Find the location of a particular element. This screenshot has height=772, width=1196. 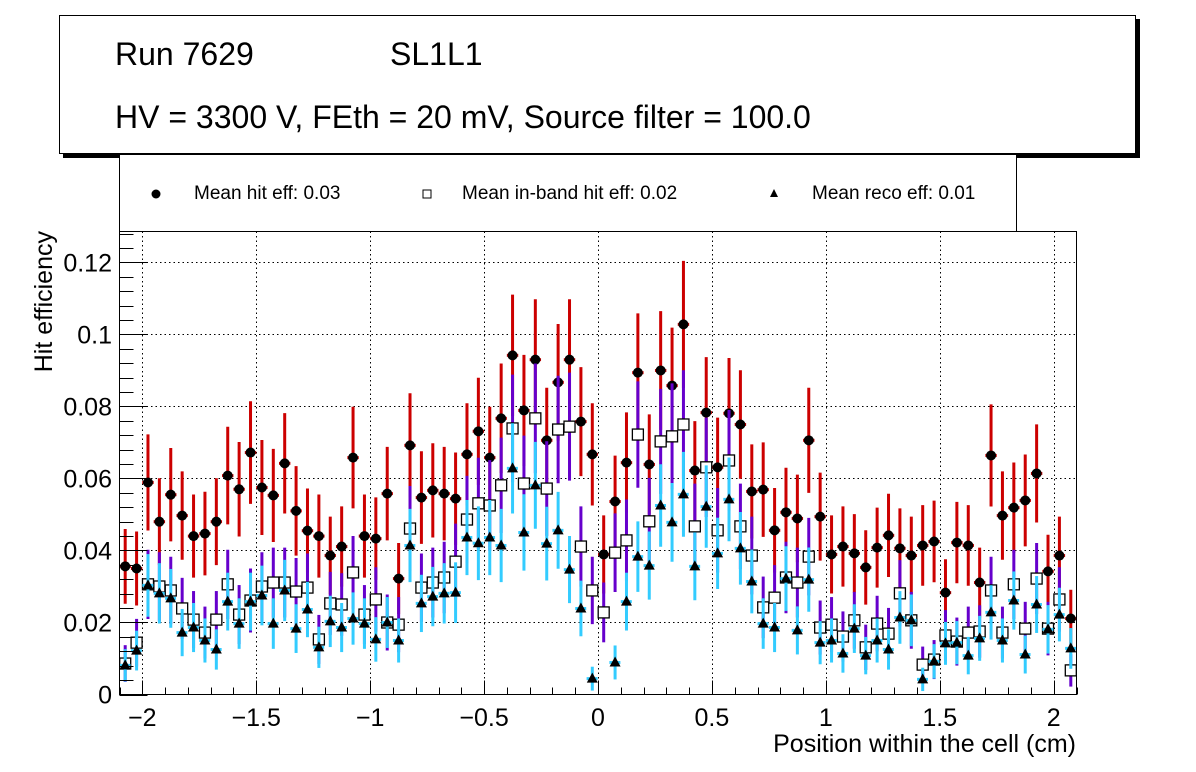

legend-label-inband: Mean in-band hit eff: 0.02 is located at coordinates (570, 193).